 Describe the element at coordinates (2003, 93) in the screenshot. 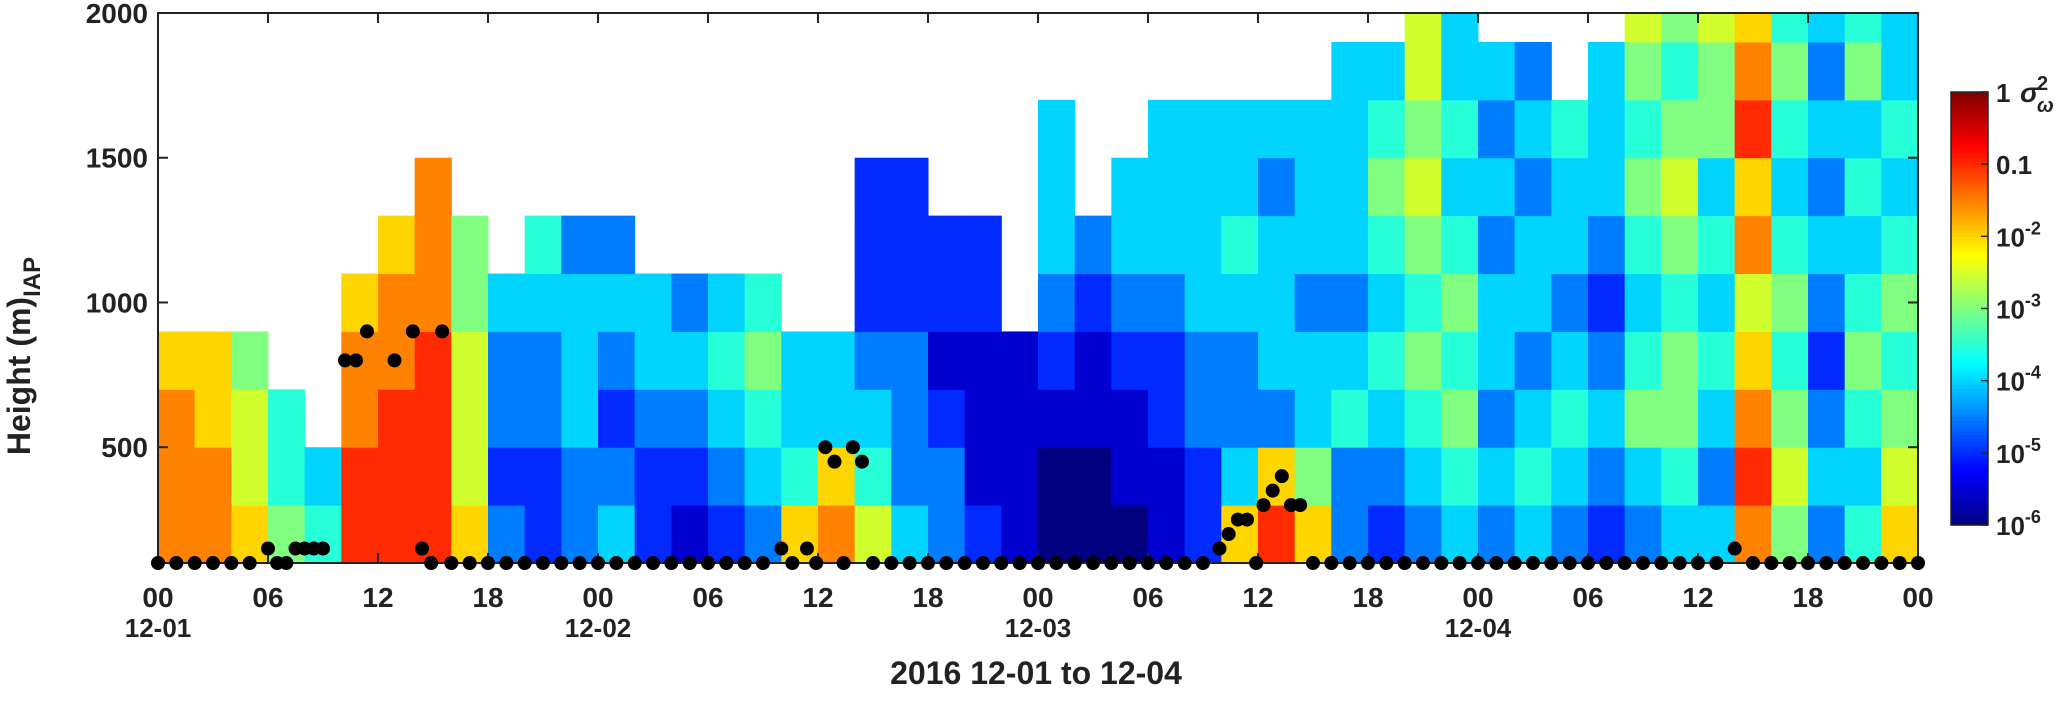

I see `colorbar-tick-base: 1` at that location.